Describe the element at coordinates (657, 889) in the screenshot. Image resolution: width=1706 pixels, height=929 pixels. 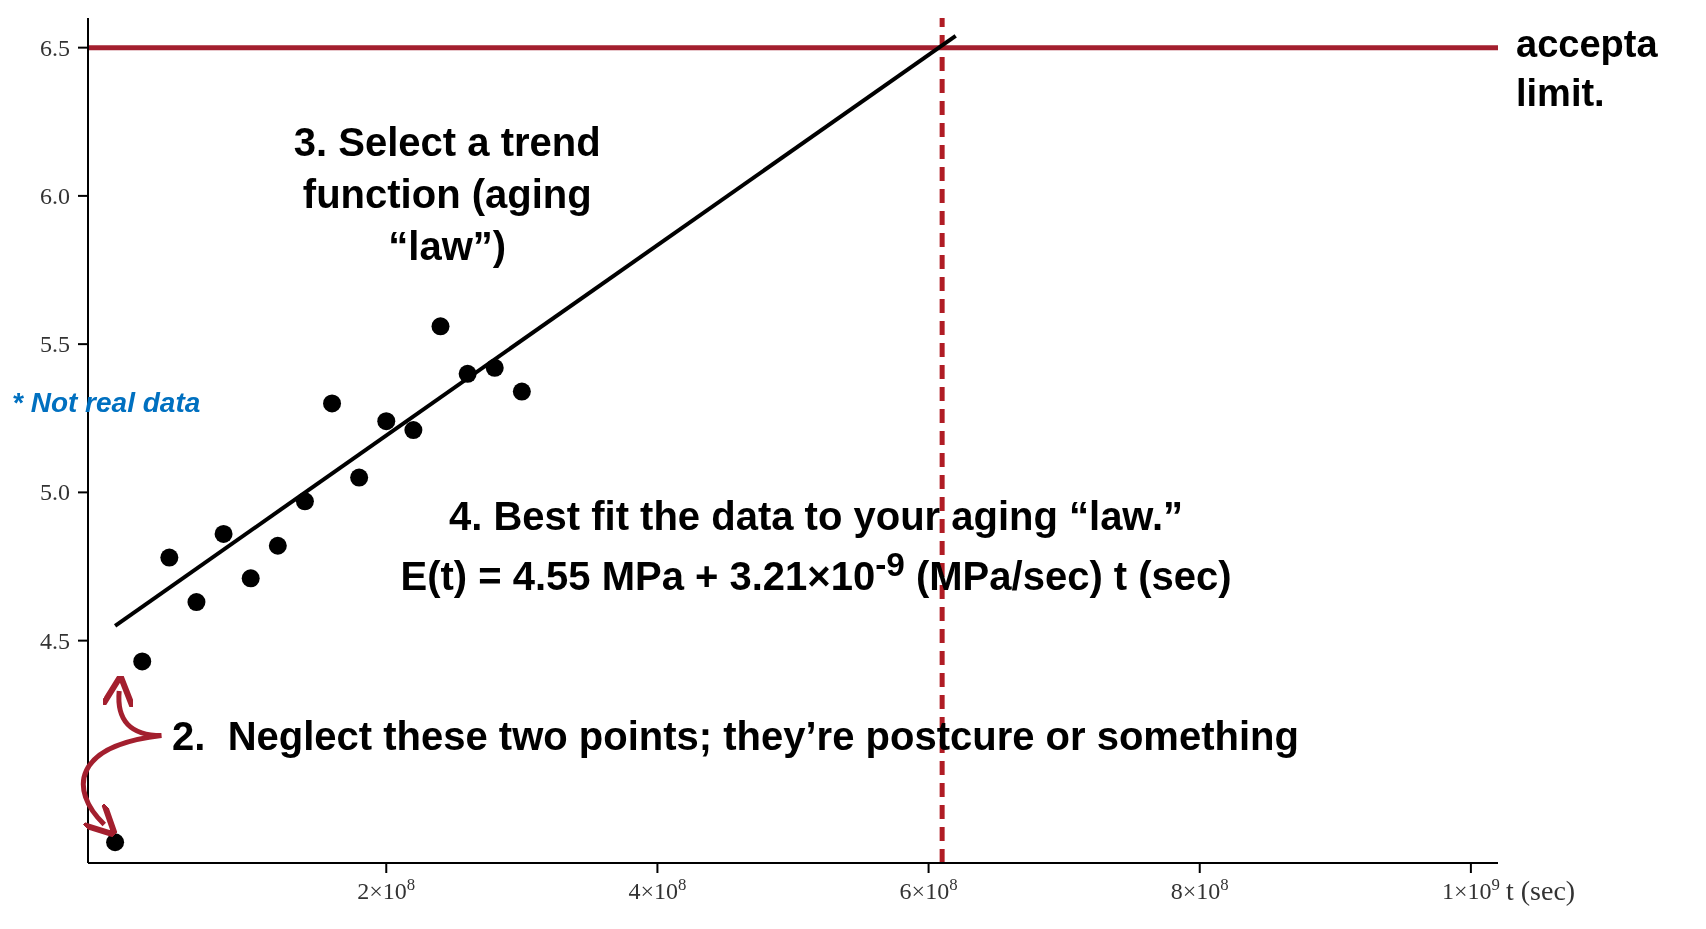
I see `x-tick-label: 4×10$^{8}$` at that location.